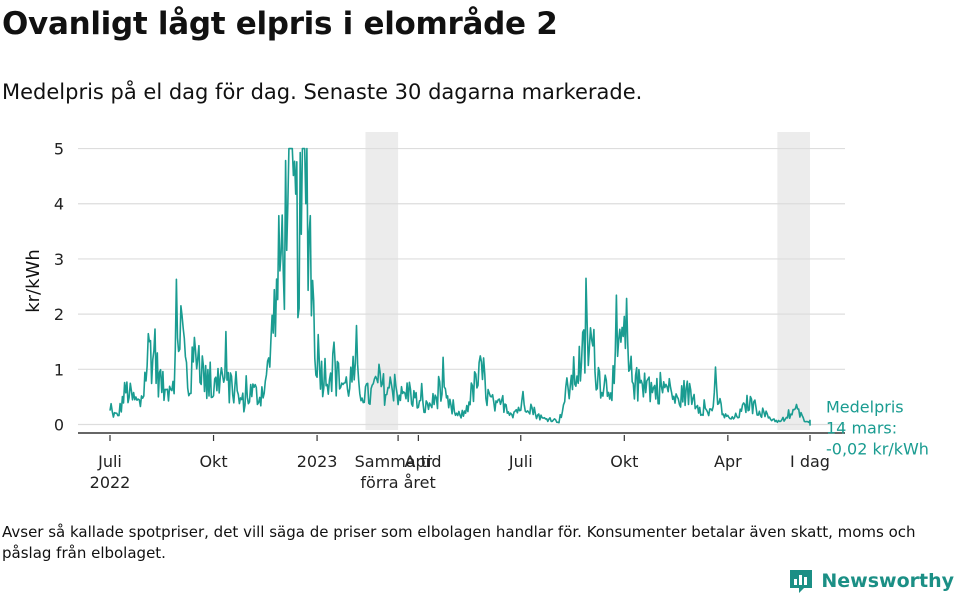 This screenshot has width=960, height=600. I want to click on x-tick-label-4-0: Juli, so click(520, 461).